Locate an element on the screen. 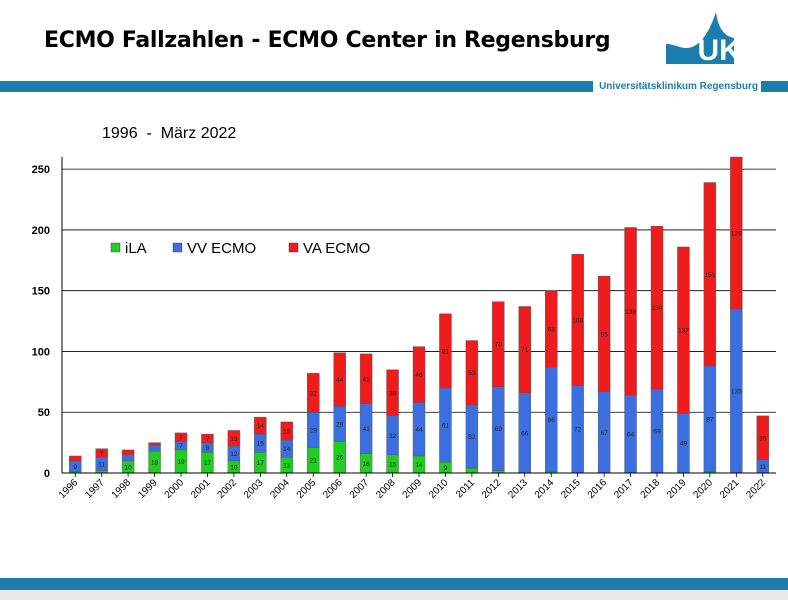  y-tick-label: 50 is located at coordinates (44, 413).